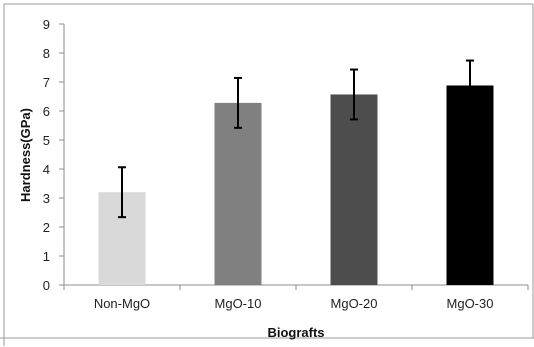 This screenshot has width=534, height=347. Describe the element at coordinates (25, 155) in the screenshot. I see `y-axis-title: Hardness(GPa)` at that location.